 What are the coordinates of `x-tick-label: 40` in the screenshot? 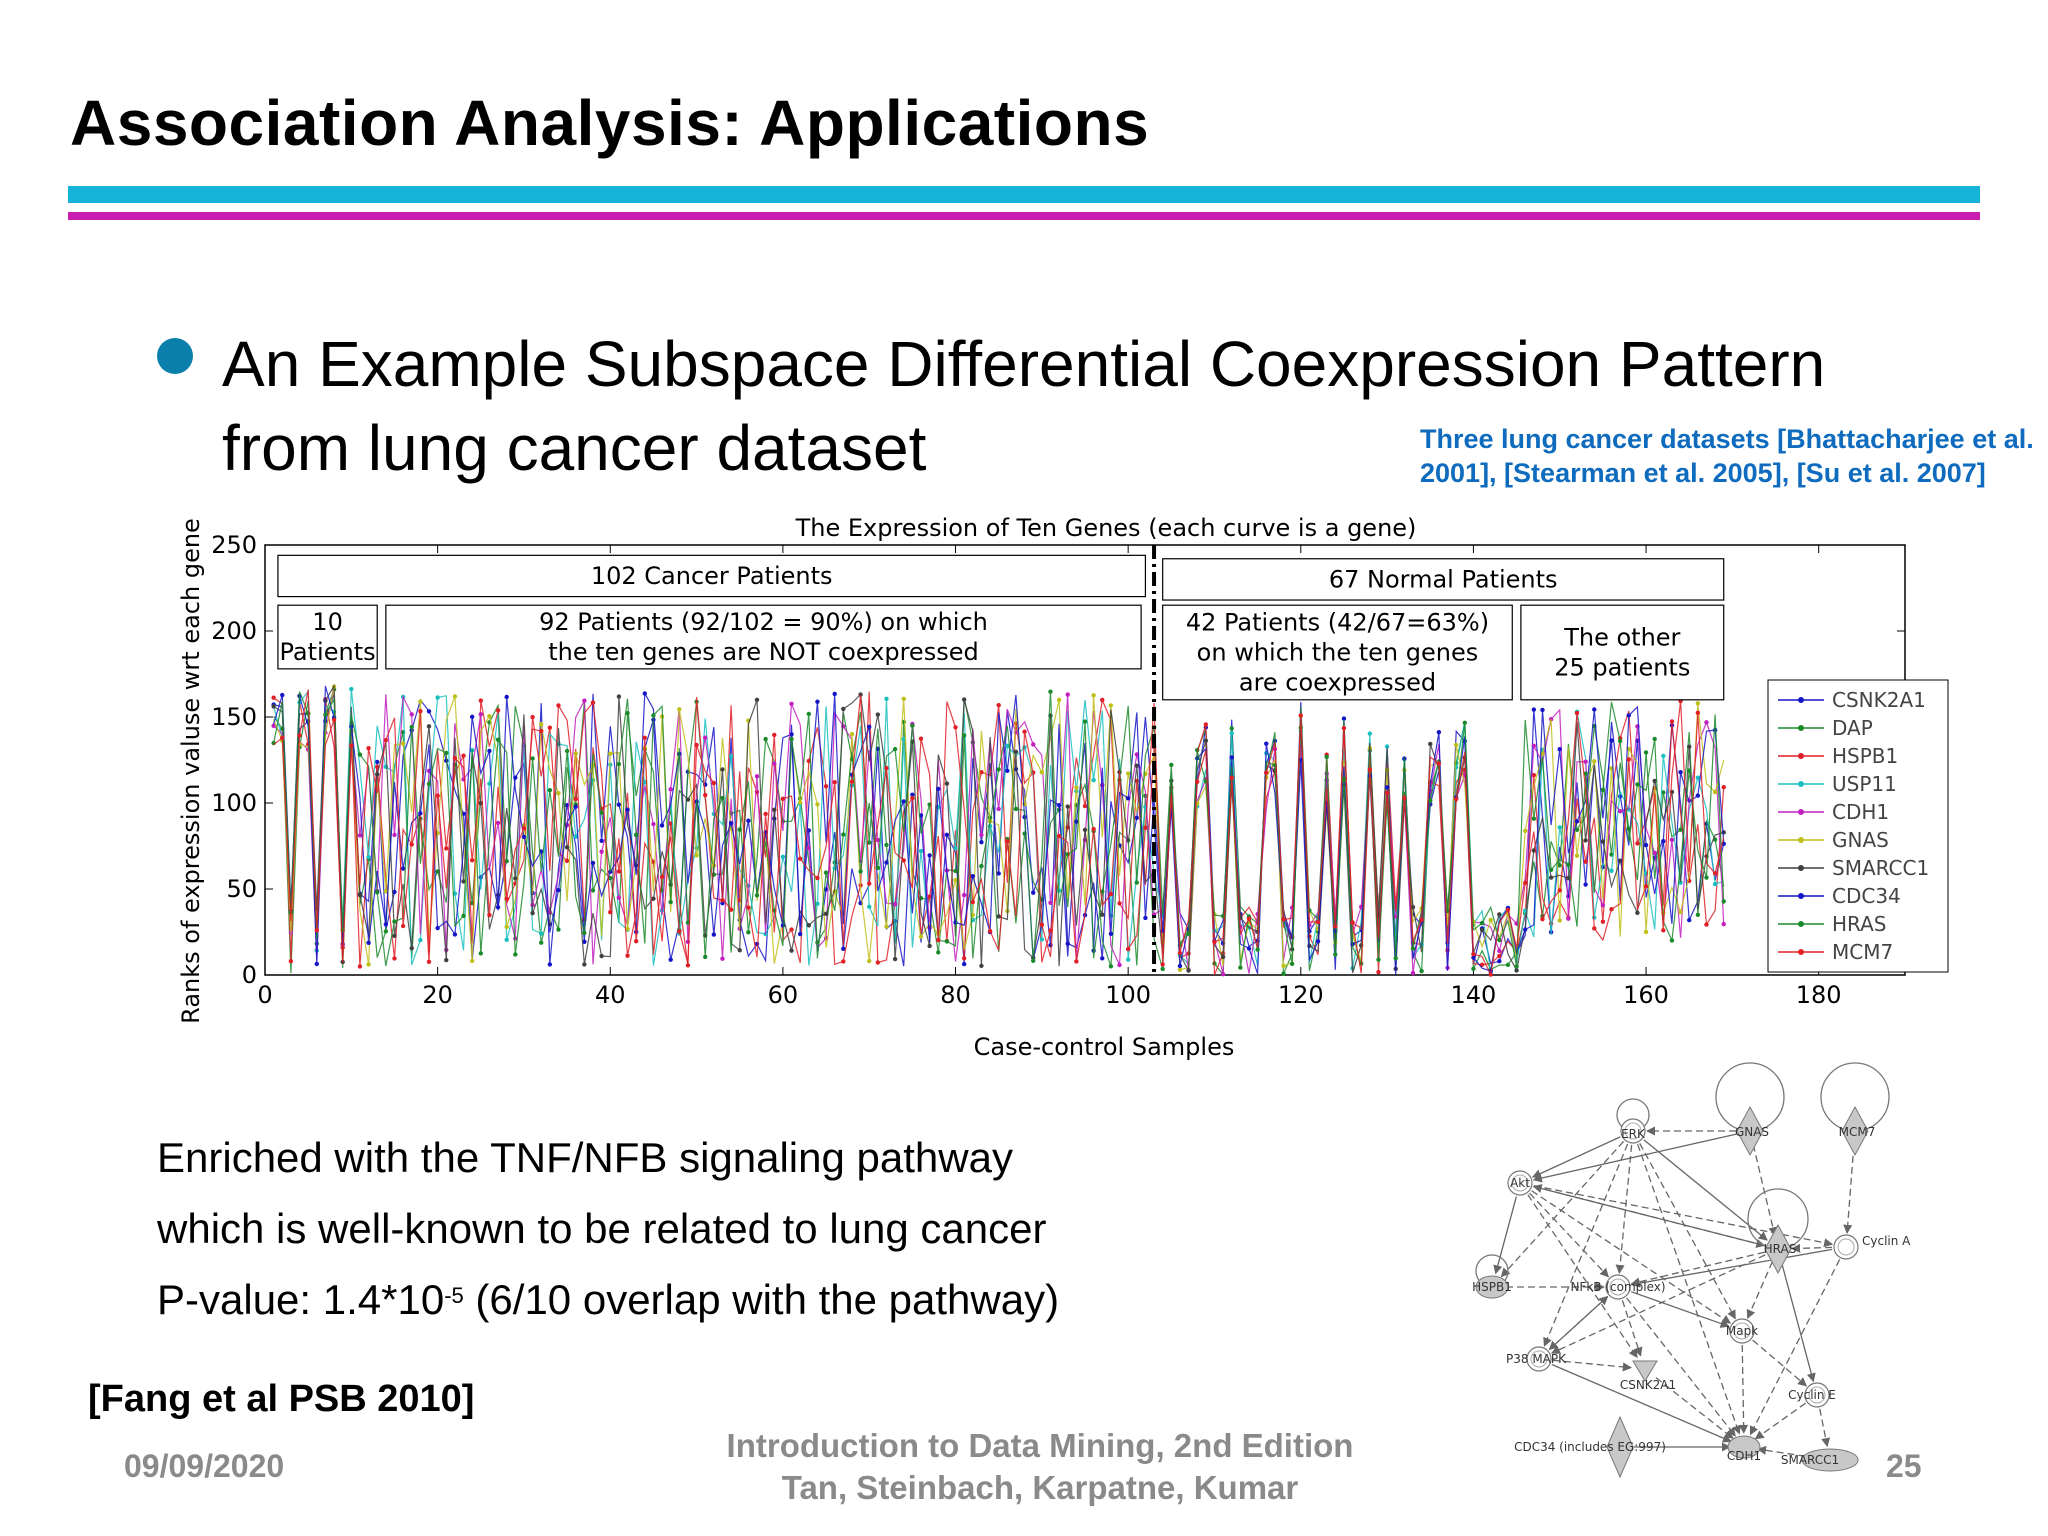 It's located at (610, 995).